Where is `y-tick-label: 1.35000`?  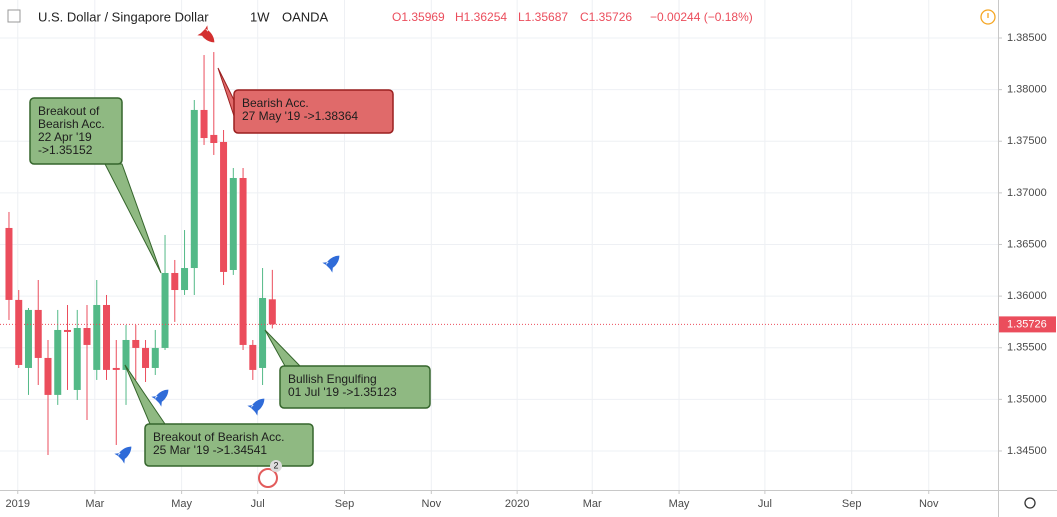
y-tick-label: 1.35000 is located at coordinates (1027, 399).